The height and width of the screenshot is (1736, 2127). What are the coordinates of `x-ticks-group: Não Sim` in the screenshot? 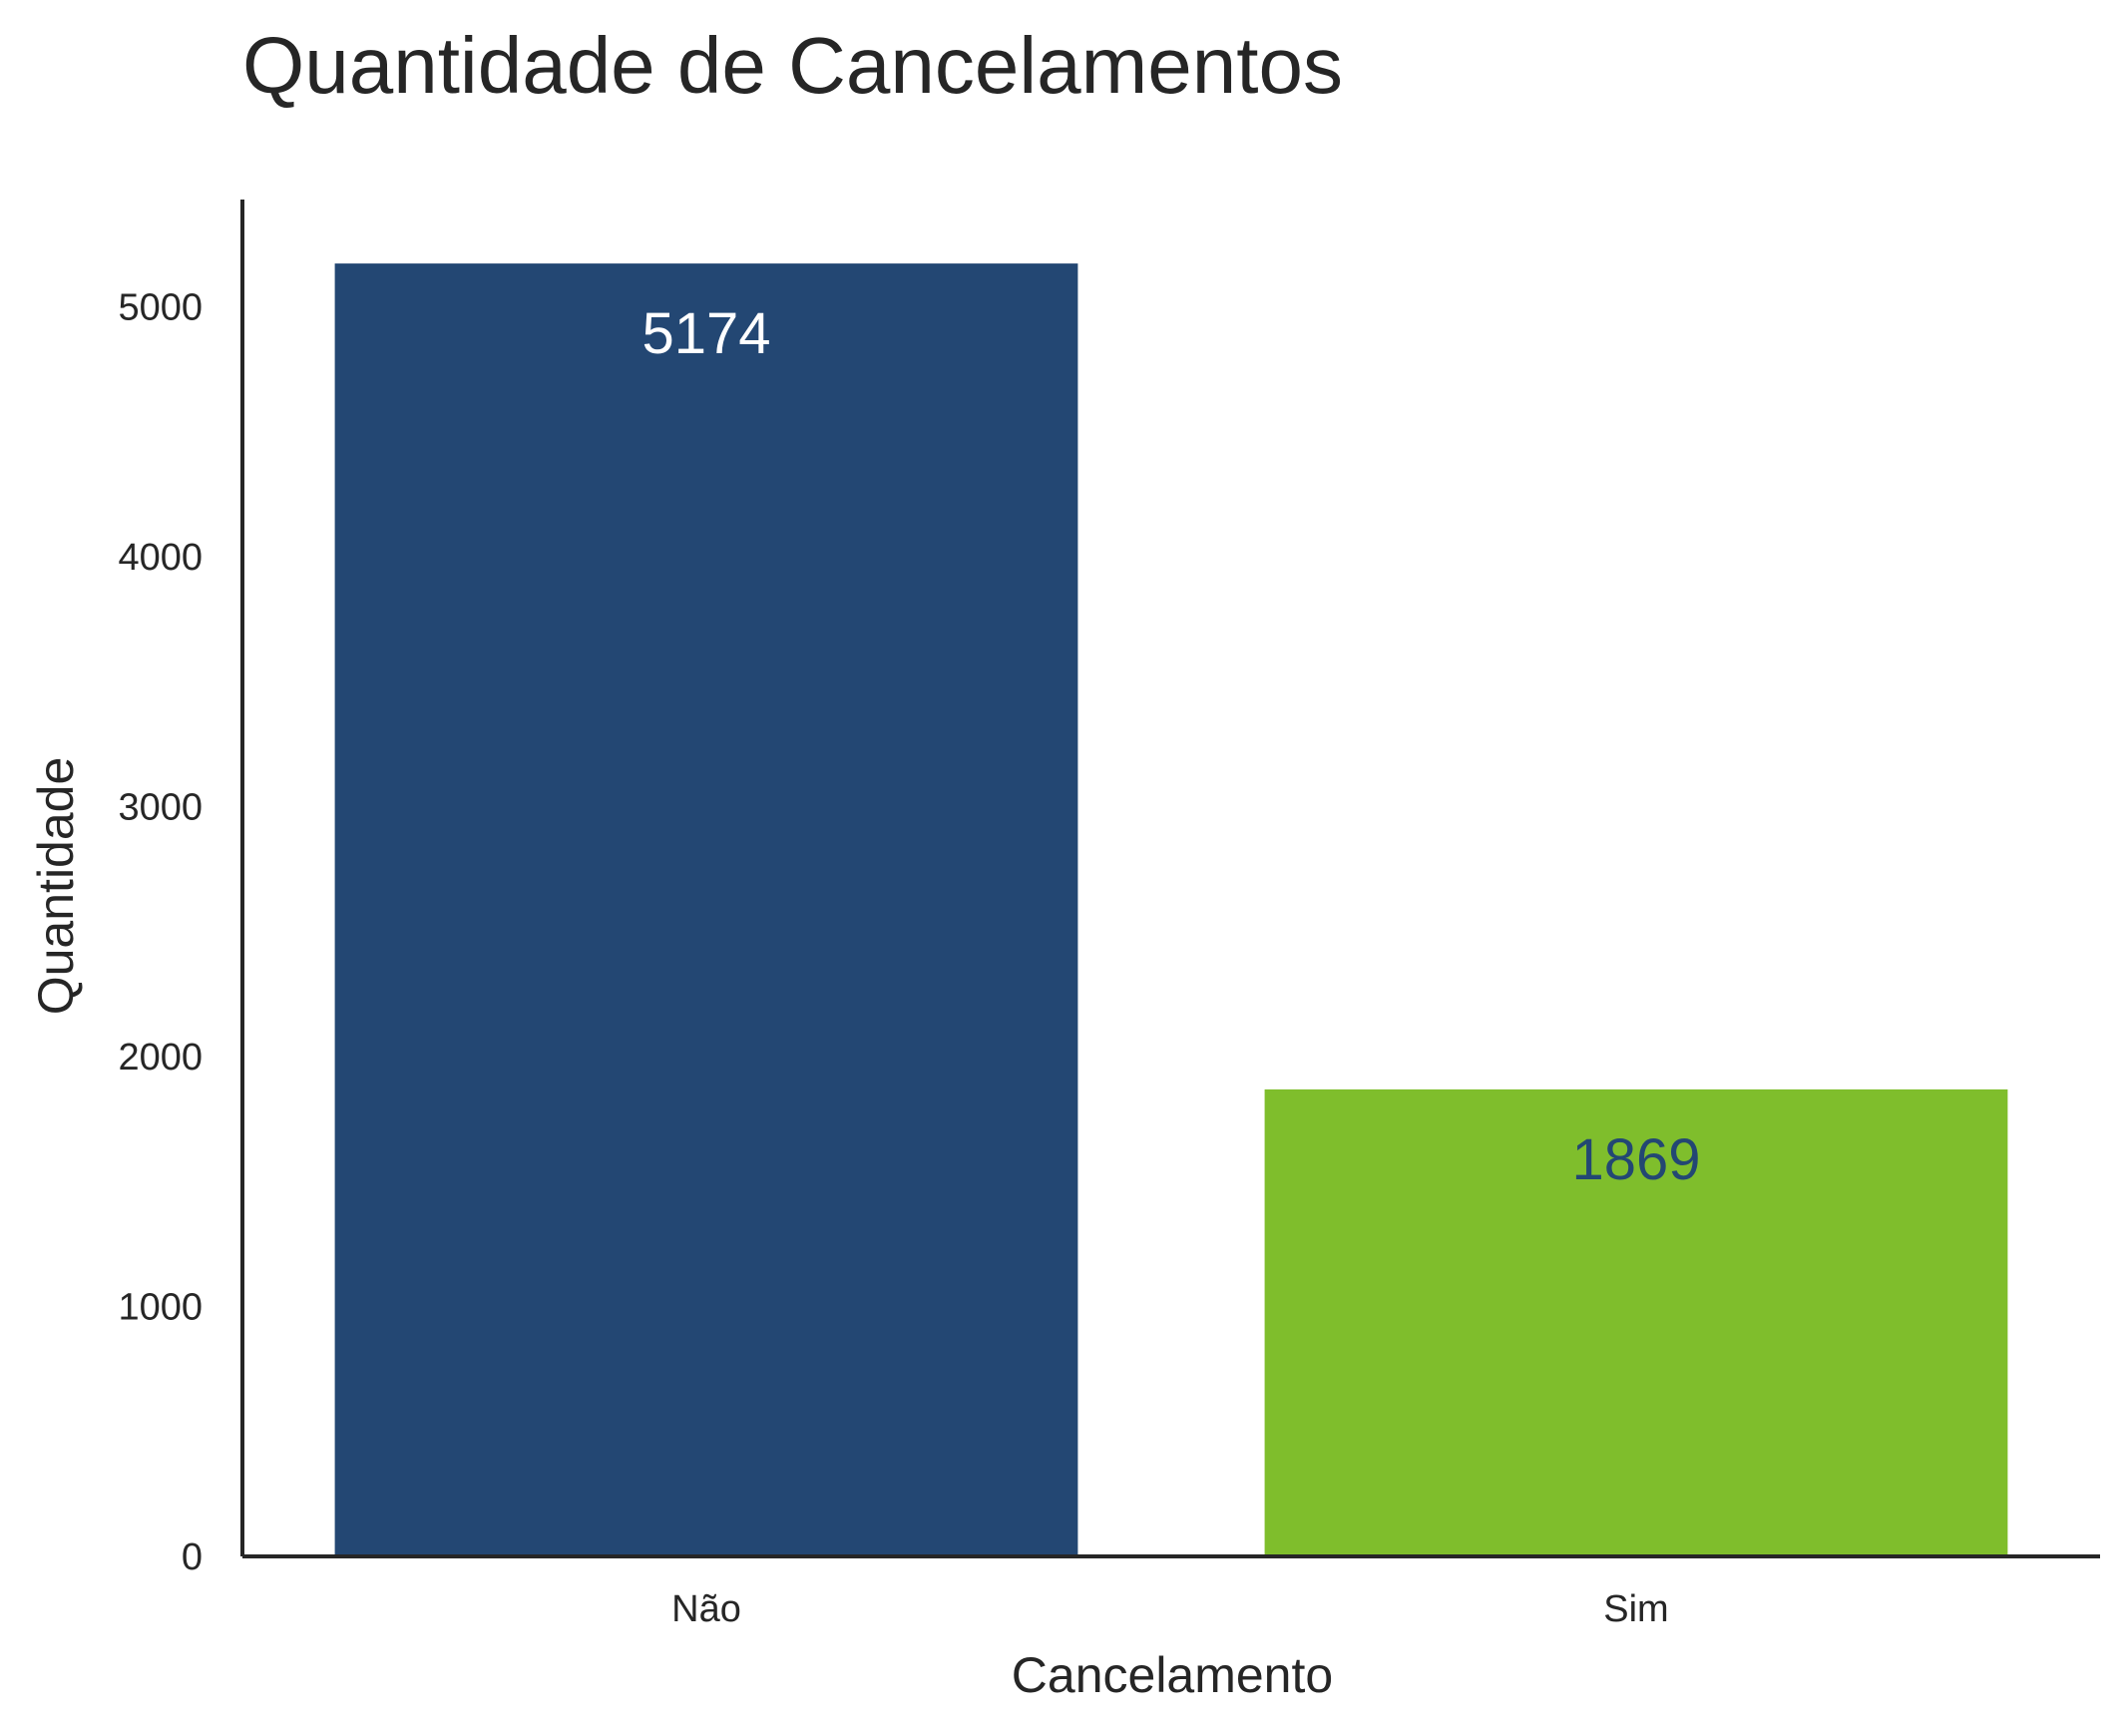 It's located at (1170, 1609).